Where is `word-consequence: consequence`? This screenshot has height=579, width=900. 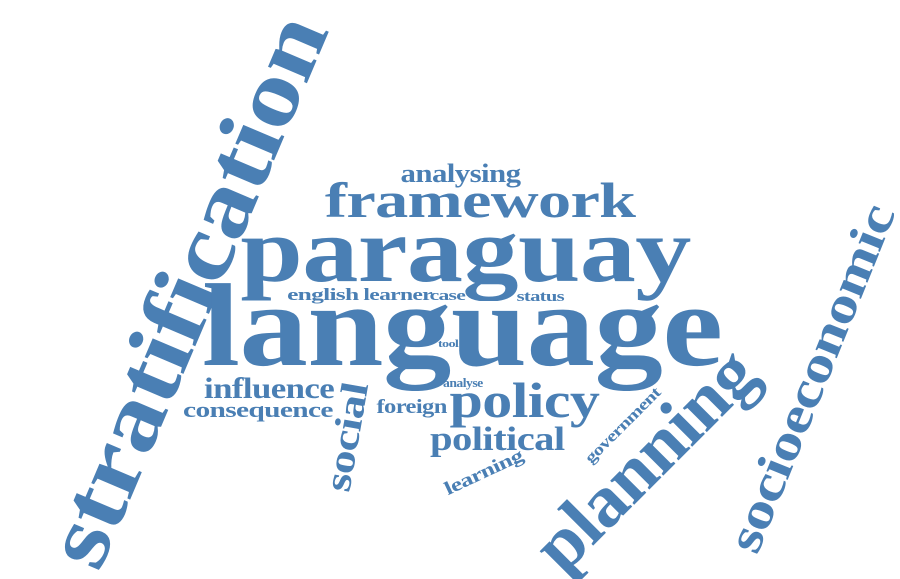
word-consequence: consequence is located at coordinates (258, 409).